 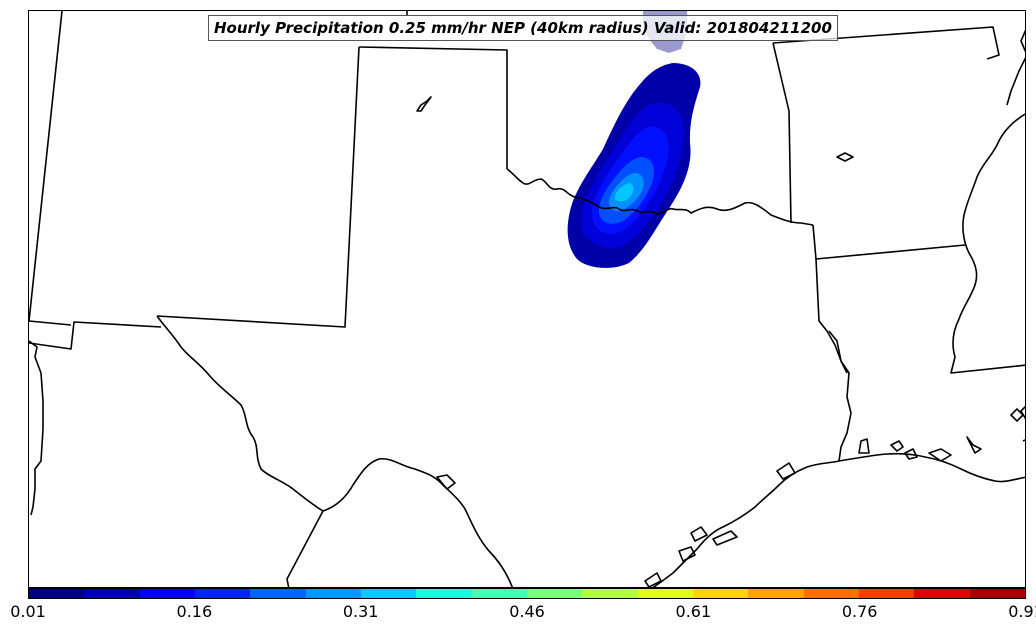 What do you see at coordinates (28, 611) in the screenshot?
I see `colorbar-tick-label: 0.01` at bounding box center [28, 611].